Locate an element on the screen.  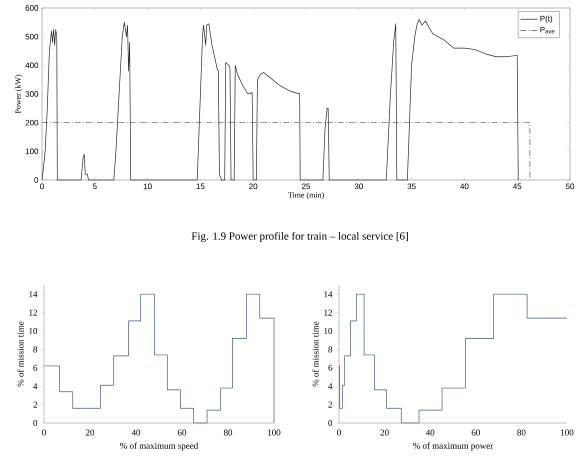
x-axis-title: % of maximum power is located at coordinates (453, 446).